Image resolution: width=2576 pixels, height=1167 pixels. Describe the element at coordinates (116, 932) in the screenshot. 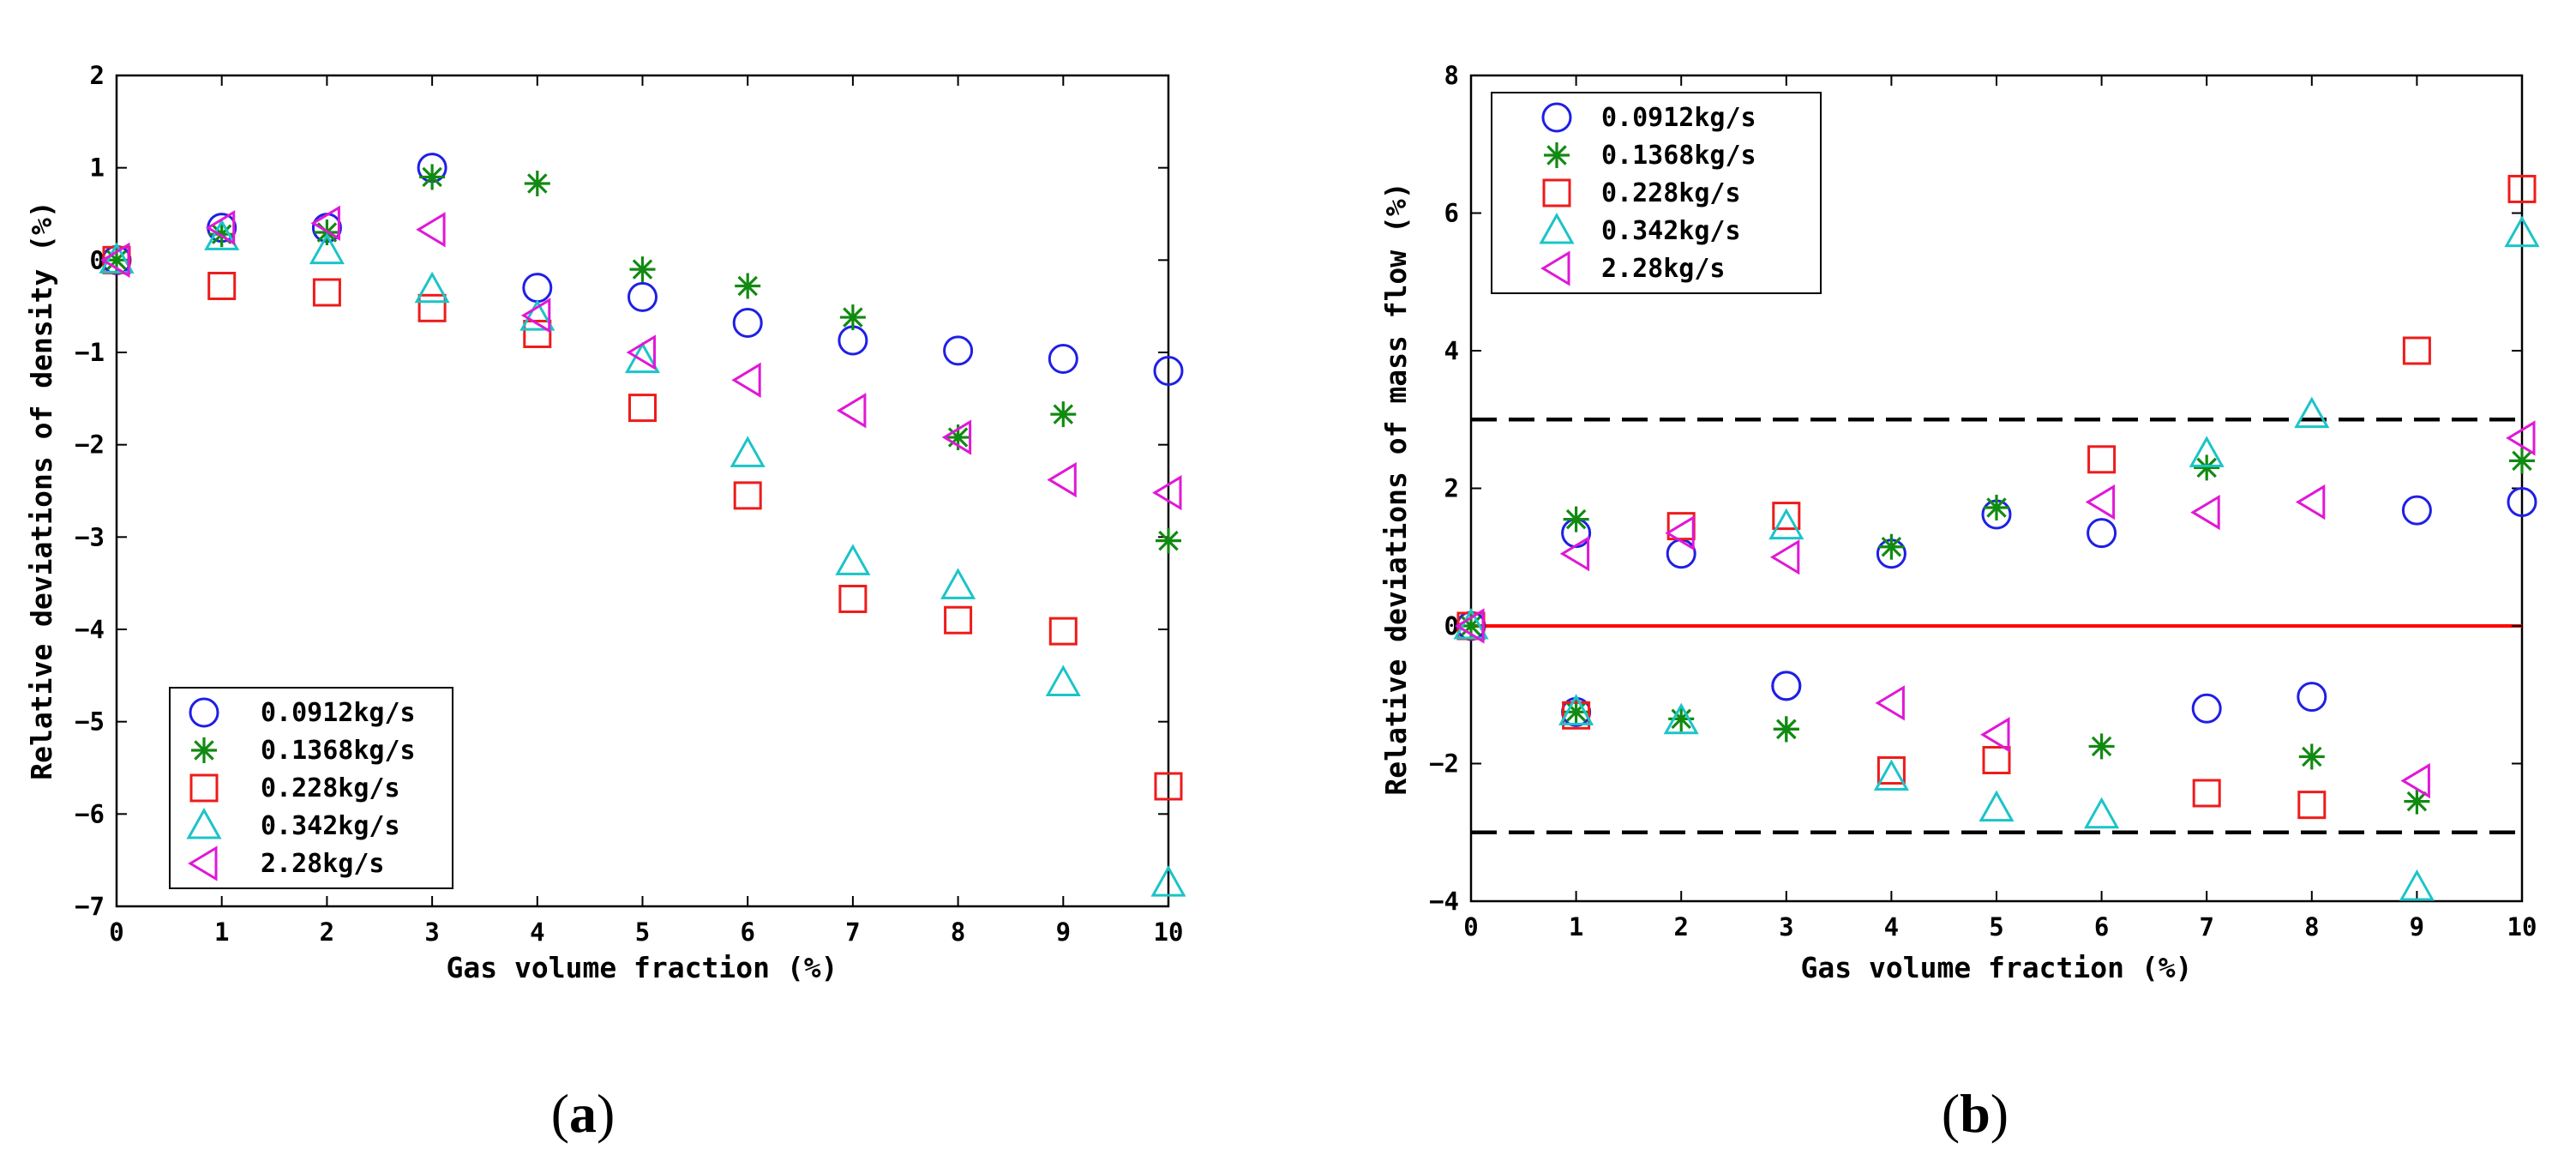

I see `x-tick-label: 0` at that location.